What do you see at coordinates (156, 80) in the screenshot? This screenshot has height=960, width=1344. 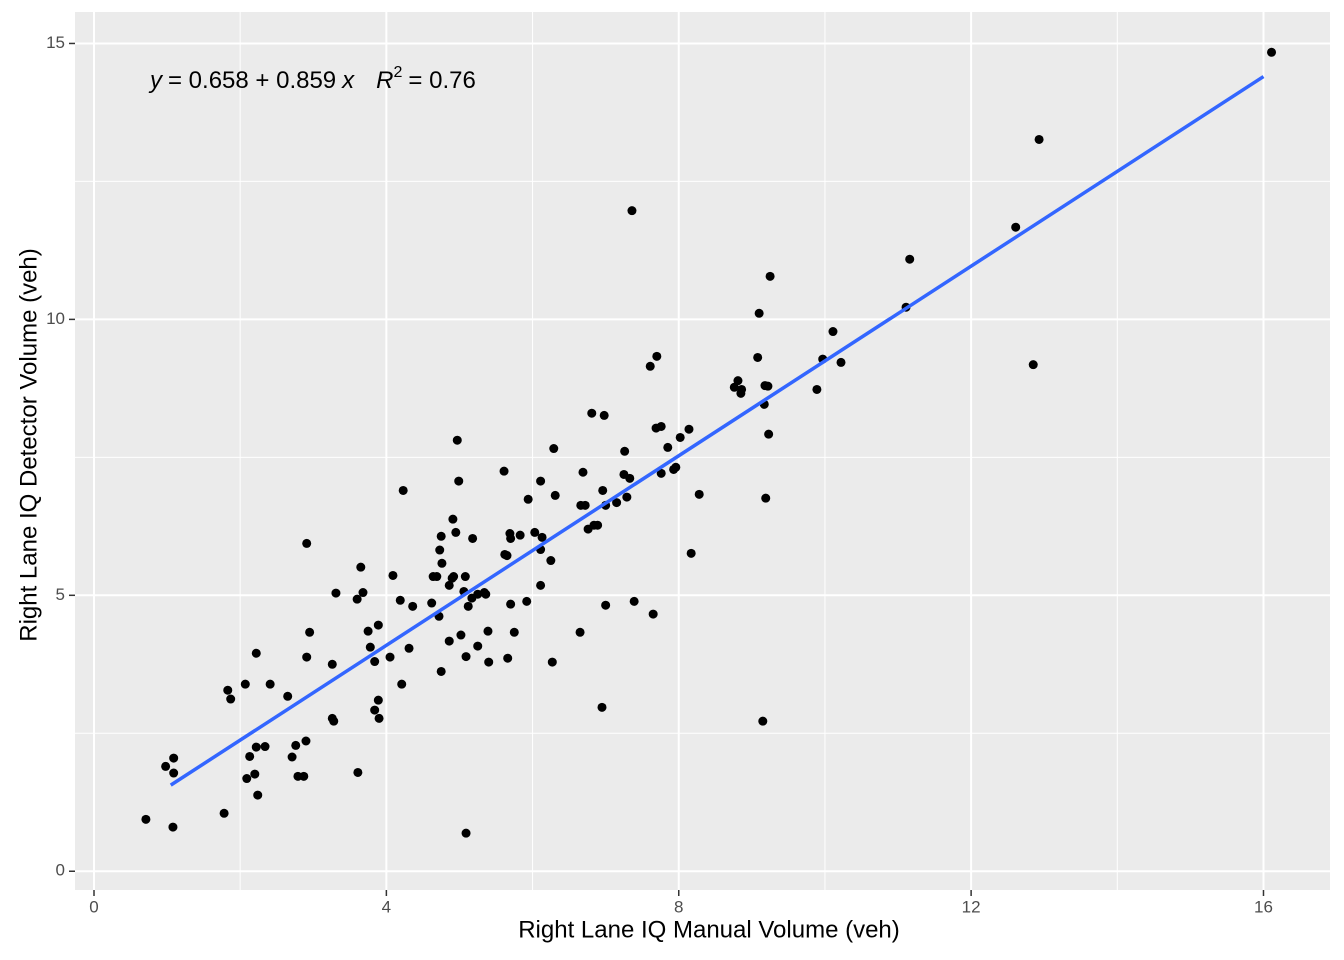 I see `annotation-part: y` at bounding box center [156, 80].